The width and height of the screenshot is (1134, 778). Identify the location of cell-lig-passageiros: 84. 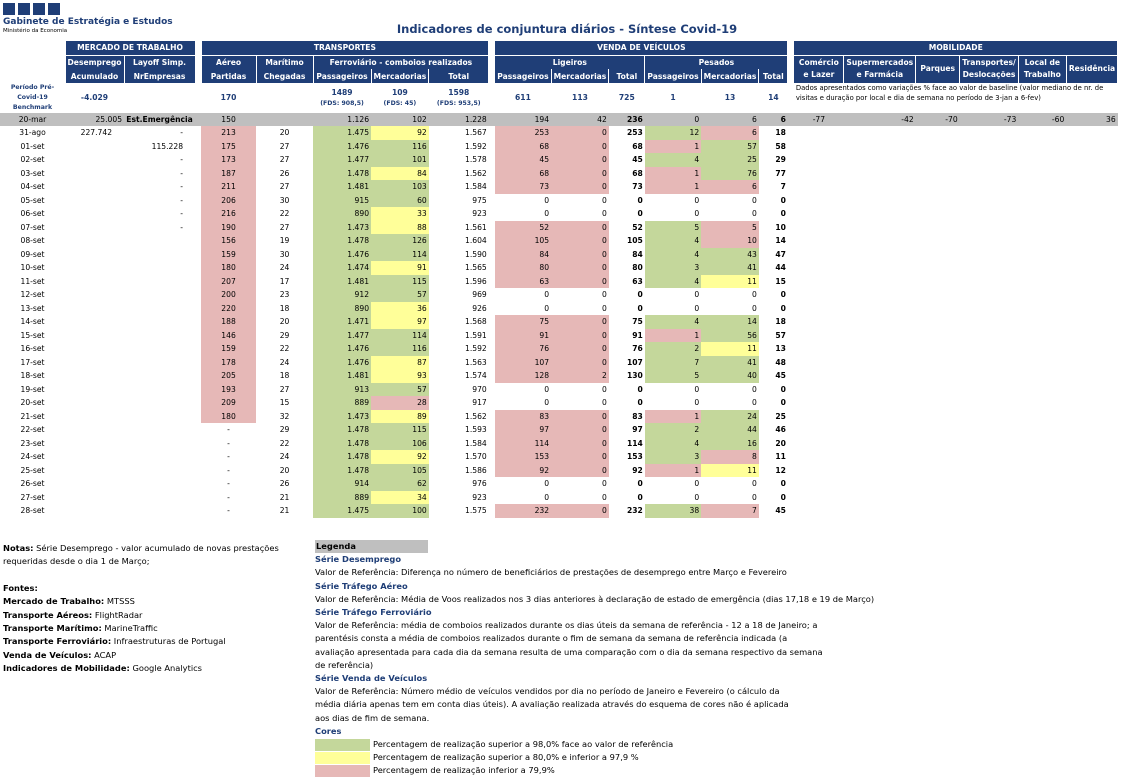
(523, 254).